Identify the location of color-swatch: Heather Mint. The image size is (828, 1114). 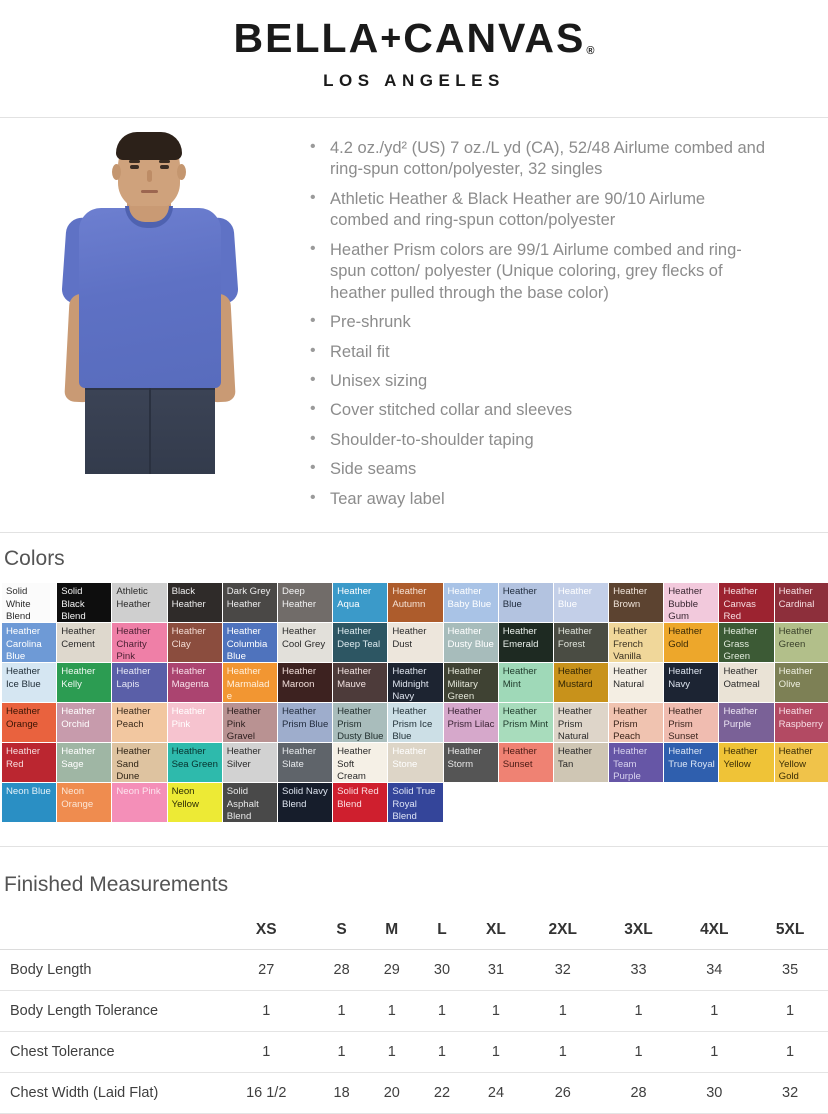
(525, 683).